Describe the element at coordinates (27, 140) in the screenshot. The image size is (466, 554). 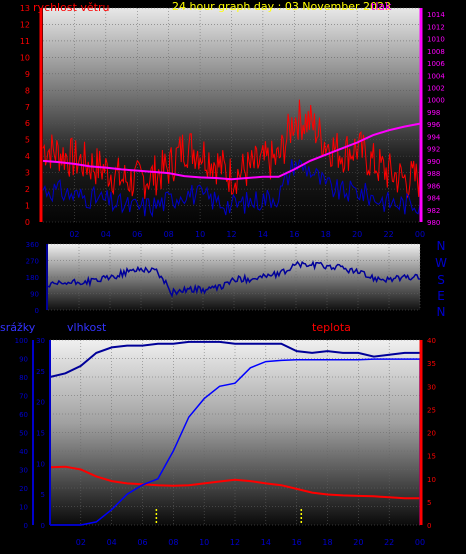
I see `wind-tick-label: 5` at that location.